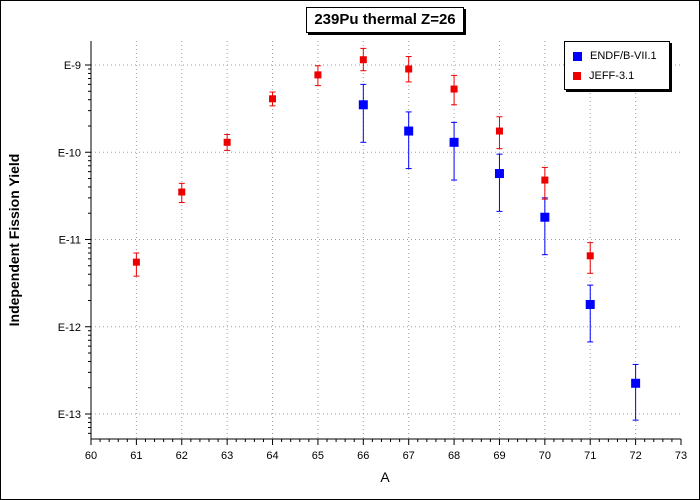 This screenshot has height=500, width=700. Describe the element at coordinates (681, 456) in the screenshot. I see `x-tick-label: 73` at that location.